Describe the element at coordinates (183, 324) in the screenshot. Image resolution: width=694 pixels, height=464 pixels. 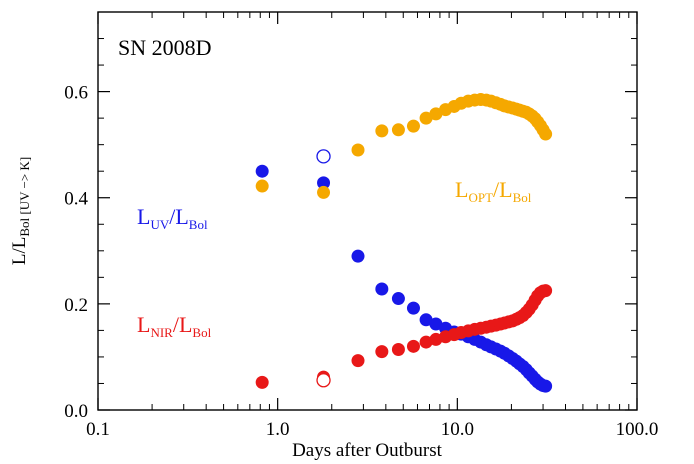
I see `series-label-nir-slash: /L` at that location.